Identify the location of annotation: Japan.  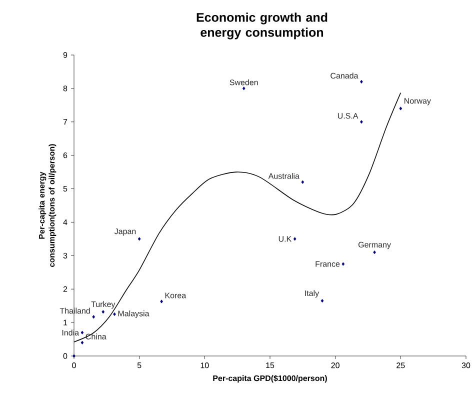
(125, 232).